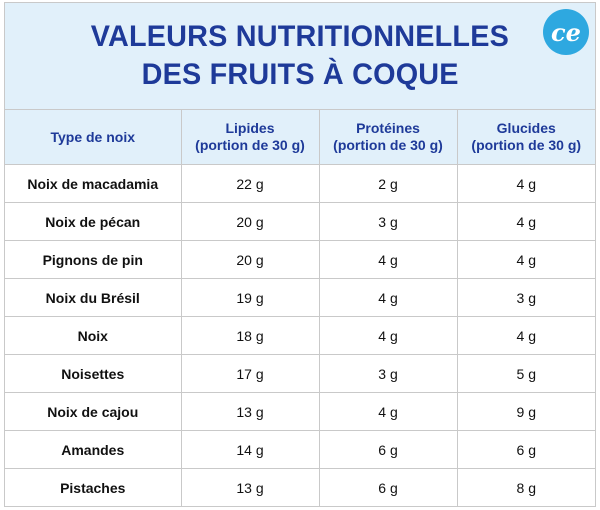 The height and width of the screenshot is (510, 600). Describe the element at coordinates (525, 373) in the screenshot. I see `glucides-cell: 5 g` at that location.